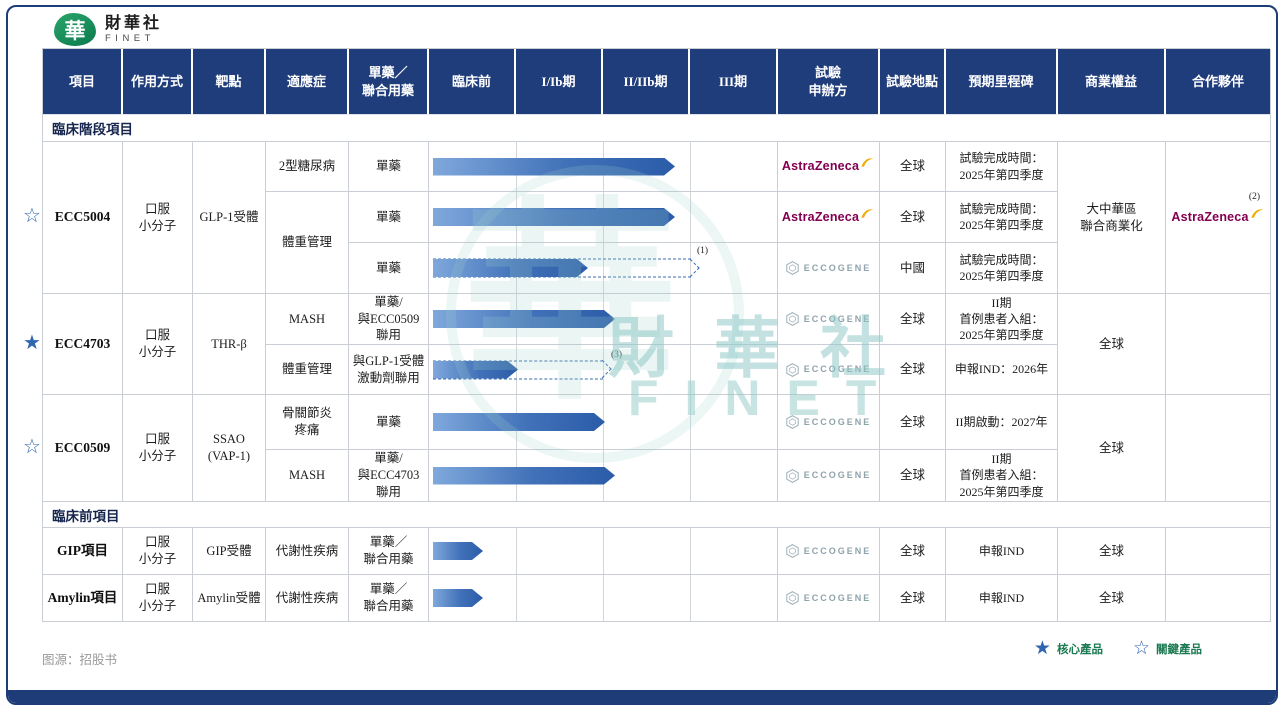  I want to click on mode-ecc0509: 口服 小分子, so click(158, 448).